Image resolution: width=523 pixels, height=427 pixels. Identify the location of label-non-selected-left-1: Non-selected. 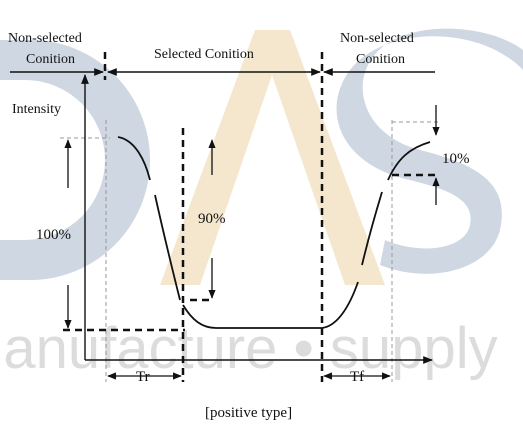
(45, 38).